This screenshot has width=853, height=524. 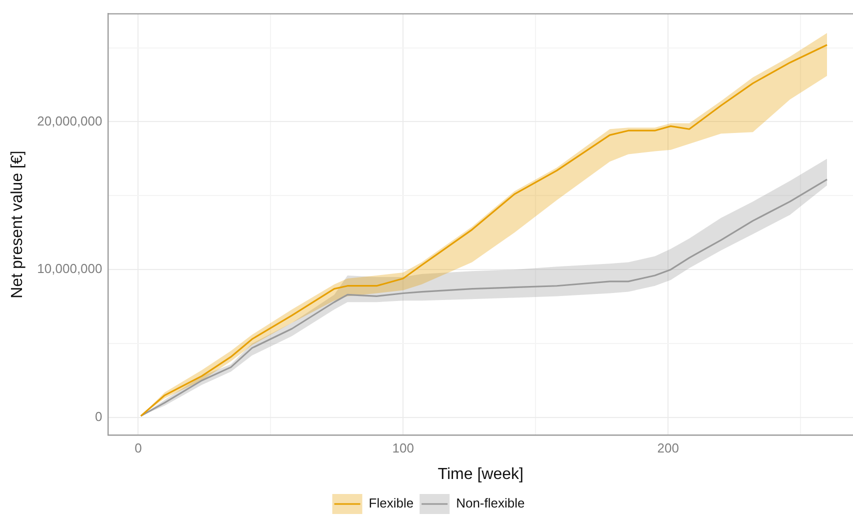 What do you see at coordinates (17, 224) in the screenshot?
I see `y-axis-title: Net present value [€]` at bounding box center [17, 224].